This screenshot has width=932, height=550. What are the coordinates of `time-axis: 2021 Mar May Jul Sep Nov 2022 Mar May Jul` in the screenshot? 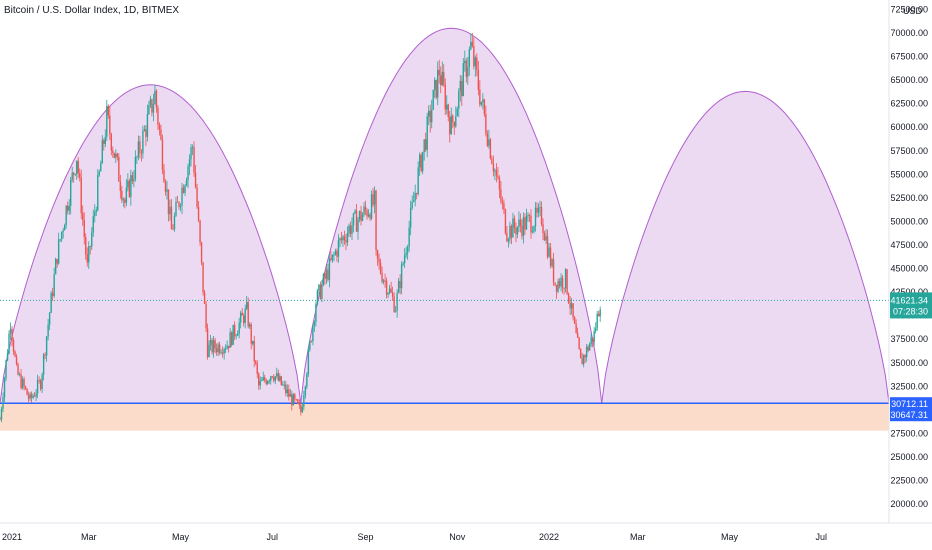 It's located at (466, 536).